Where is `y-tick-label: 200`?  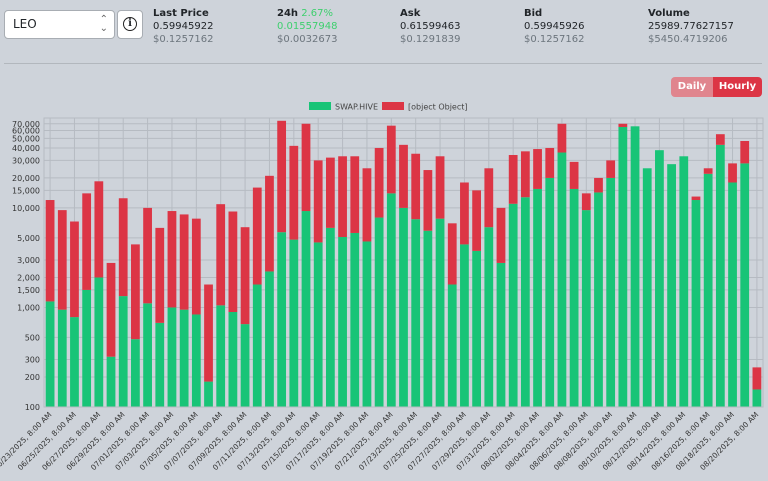
y-tick-label: 200 is located at coordinates (32, 377).